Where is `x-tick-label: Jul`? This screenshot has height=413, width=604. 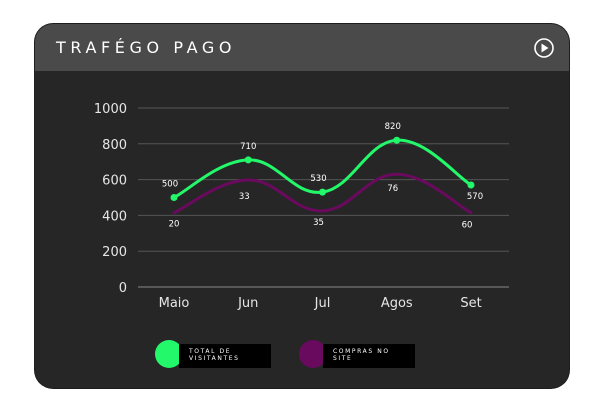 x-tick-label: Jul is located at coordinates (322, 303).